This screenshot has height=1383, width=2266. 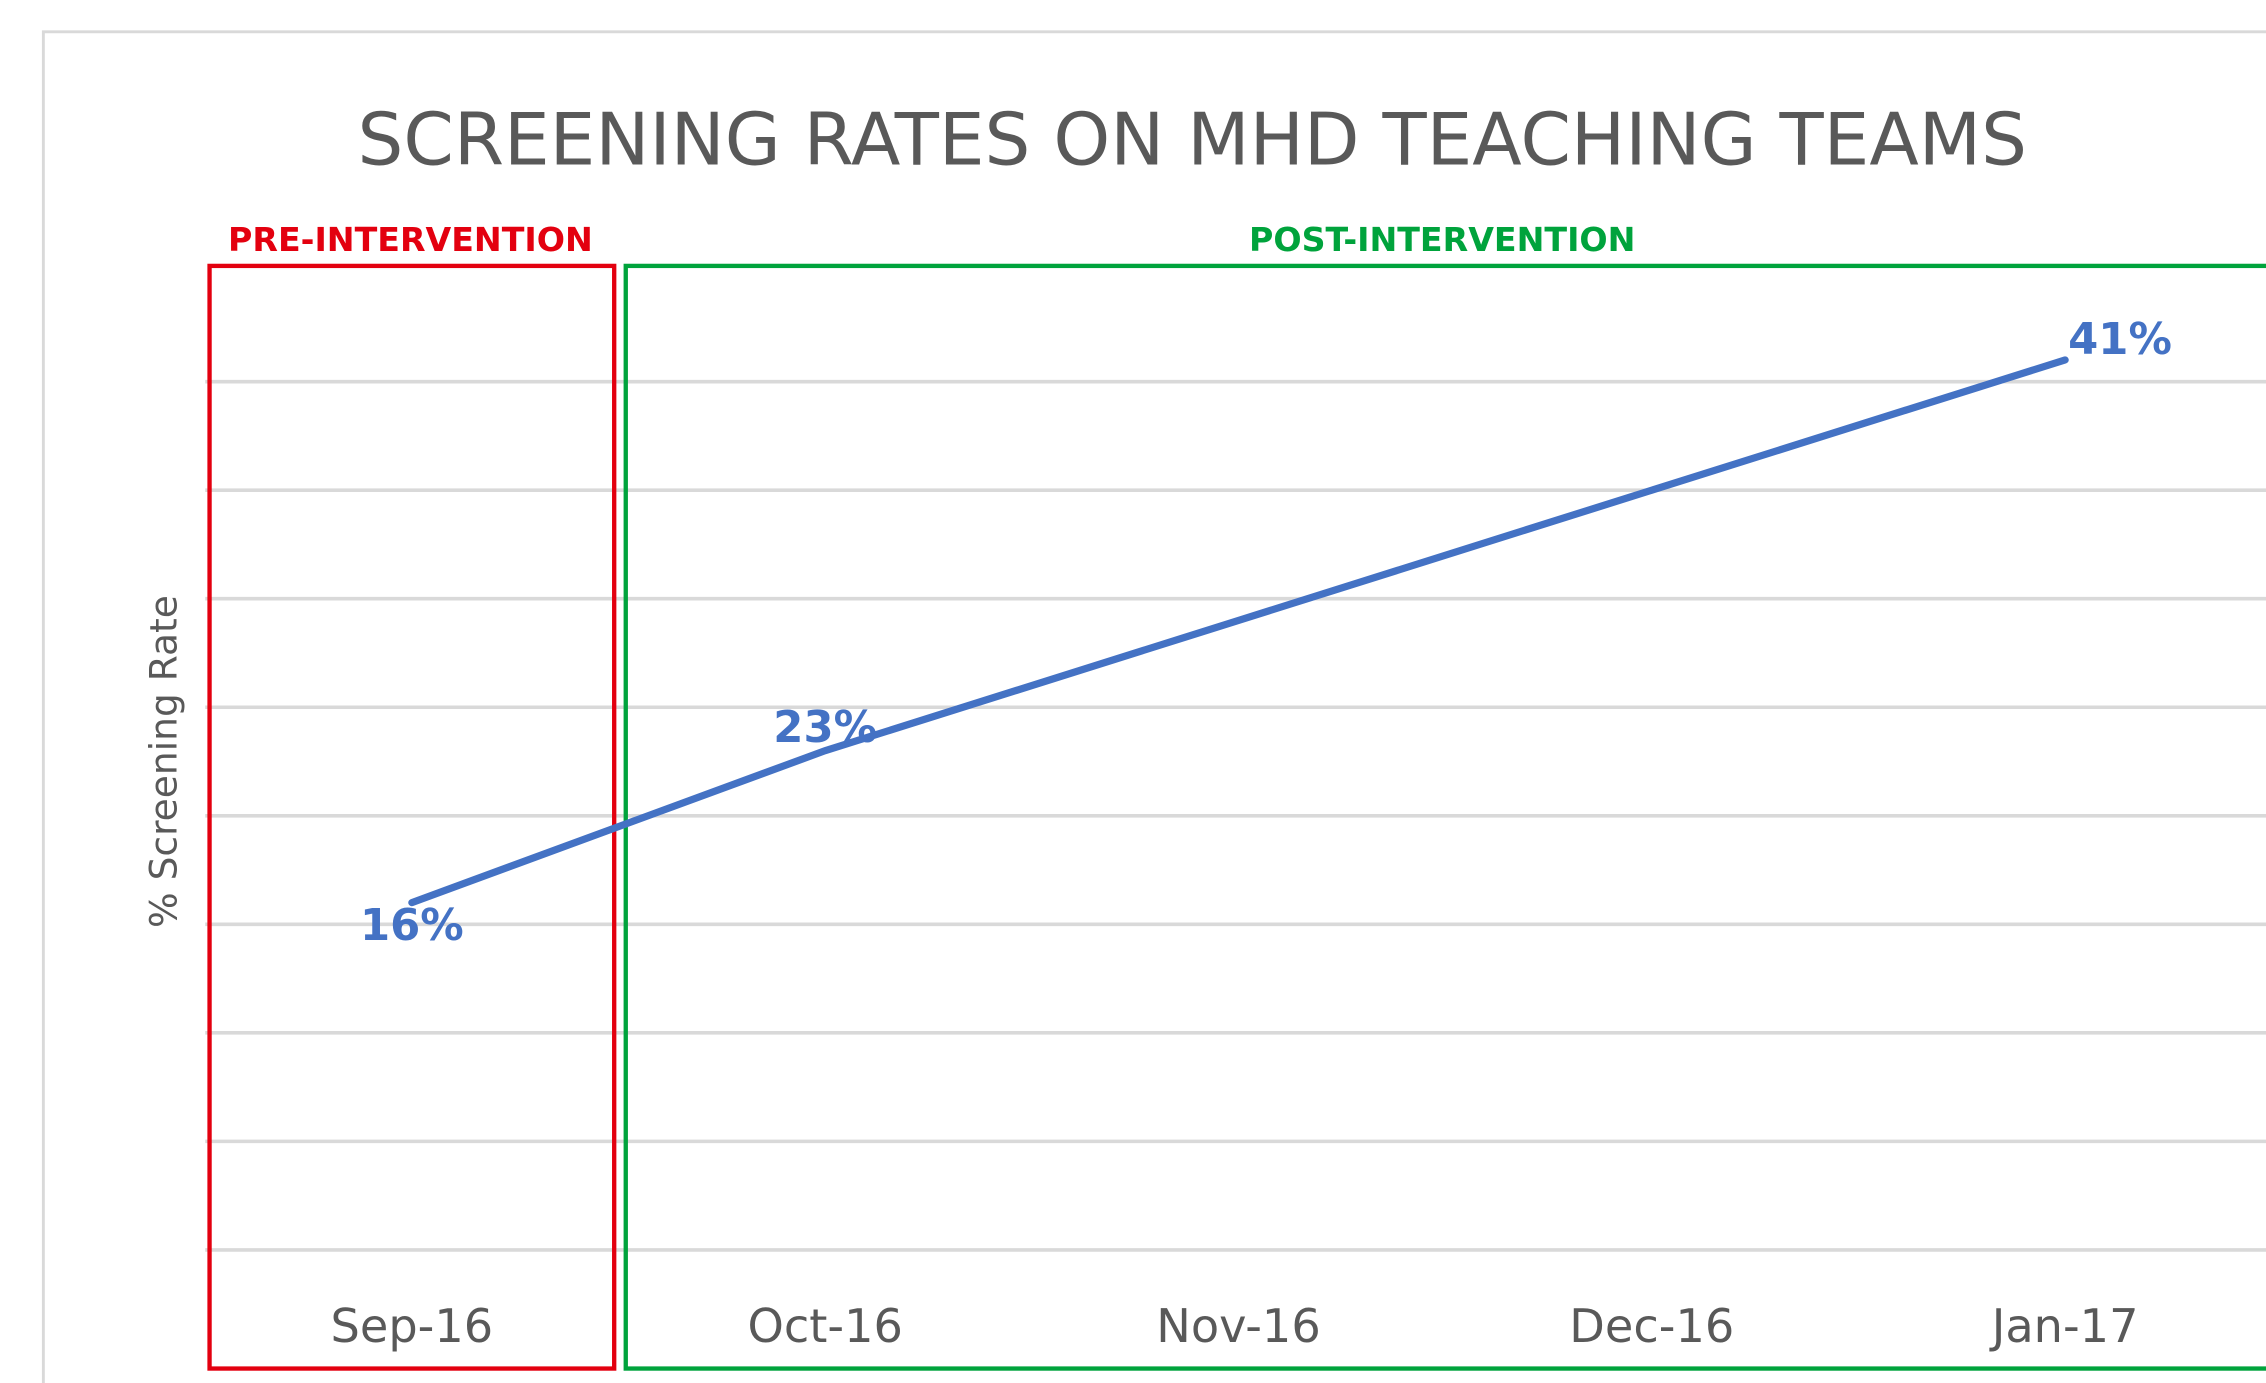 What do you see at coordinates (412, 926) in the screenshot?
I see `data-label: 16%` at bounding box center [412, 926].